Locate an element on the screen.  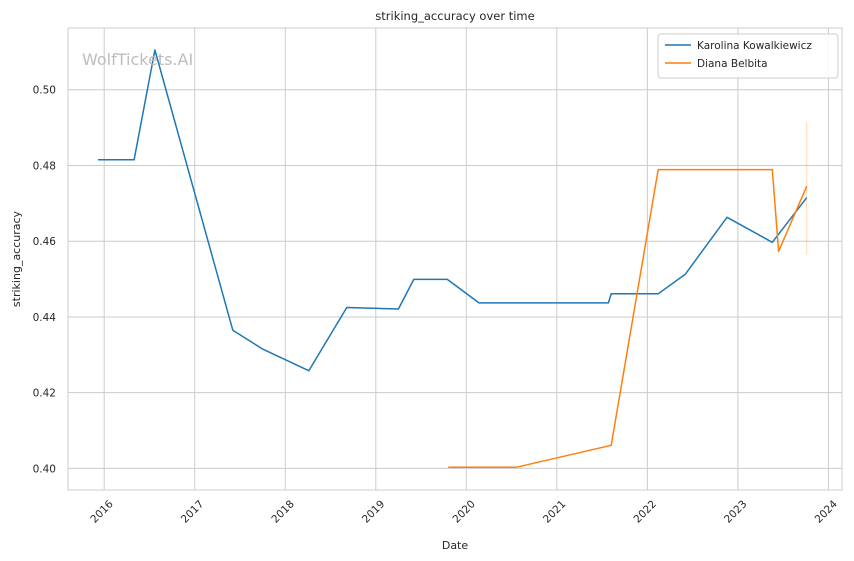
y-axis-label: striking_accuracy is located at coordinates (16, 258).